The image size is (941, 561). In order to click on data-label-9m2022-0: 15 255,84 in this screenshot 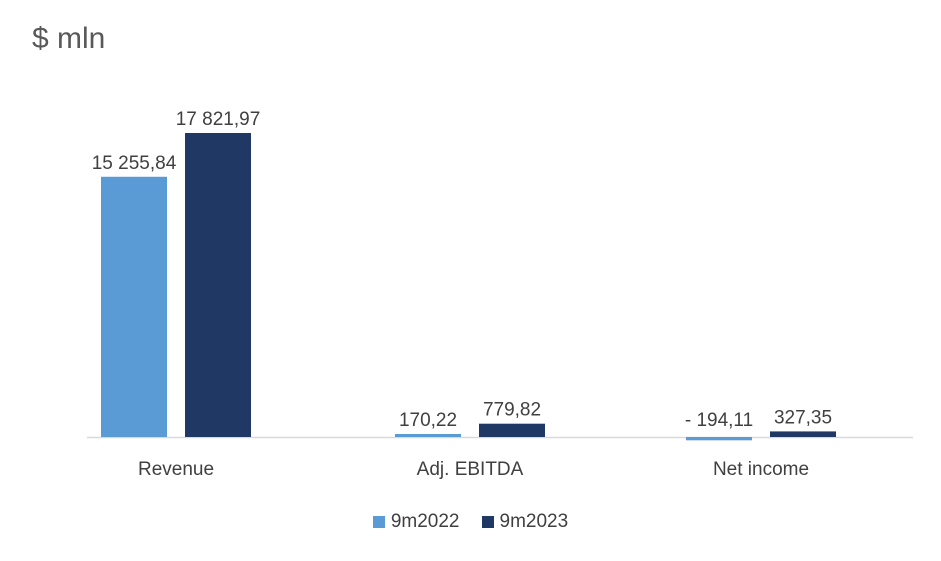, I will do `click(134, 163)`.